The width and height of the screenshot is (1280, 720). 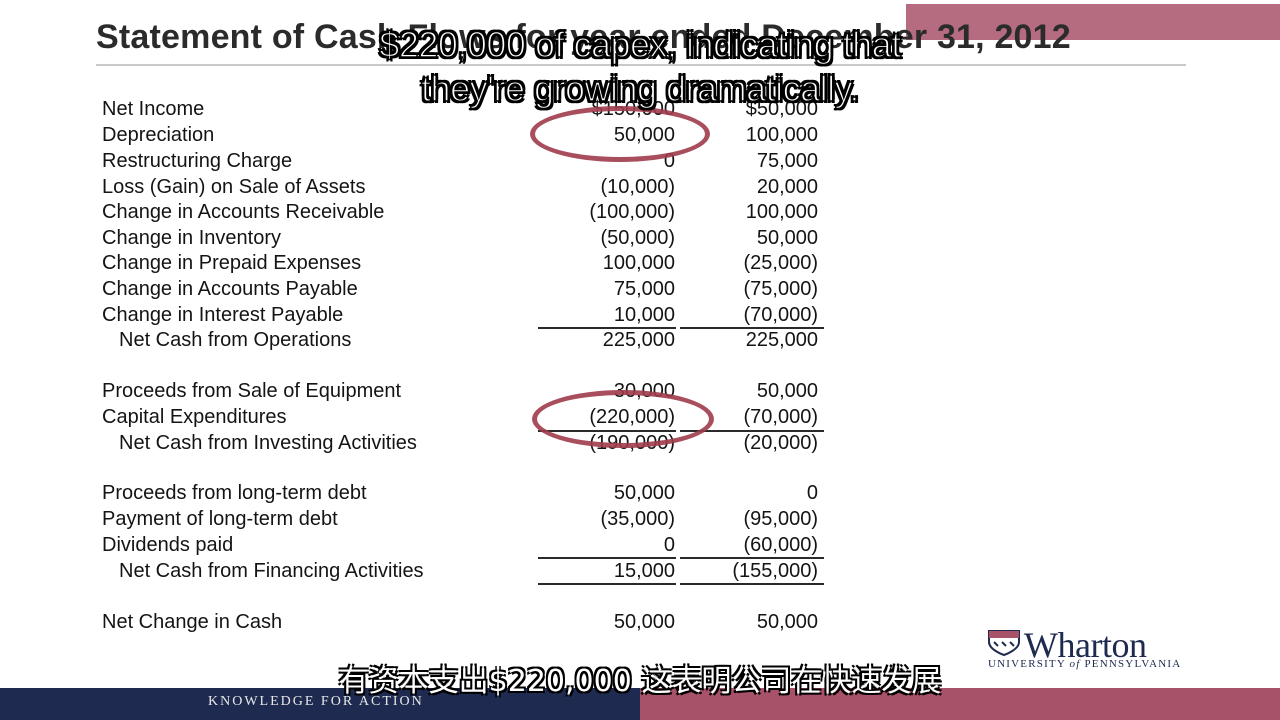 What do you see at coordinates (960, 704) in the screenshot?
I see `footer-accent-band` at bounding box center [960, 704].